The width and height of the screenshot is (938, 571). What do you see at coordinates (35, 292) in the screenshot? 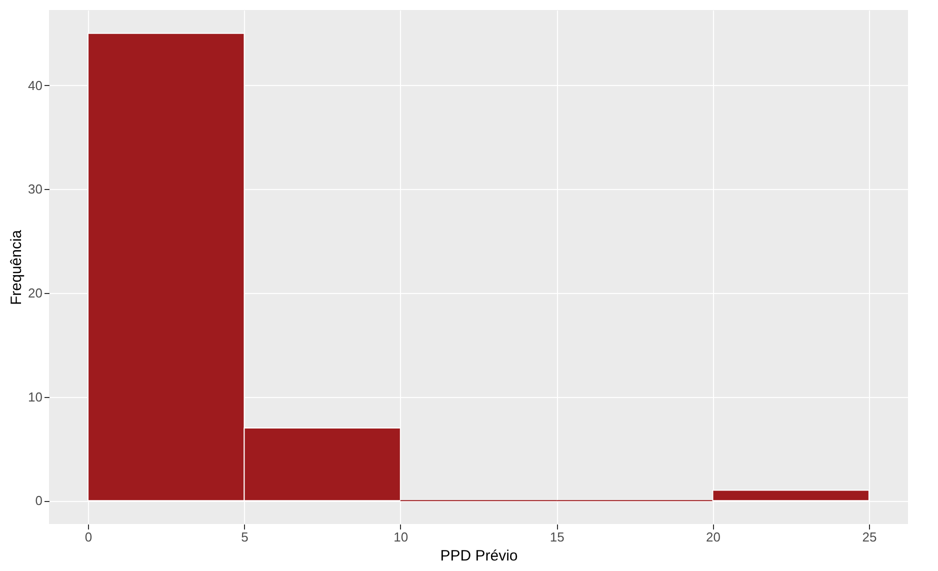
I see `y-tick-label: 20` at bounding box center [35, 292].